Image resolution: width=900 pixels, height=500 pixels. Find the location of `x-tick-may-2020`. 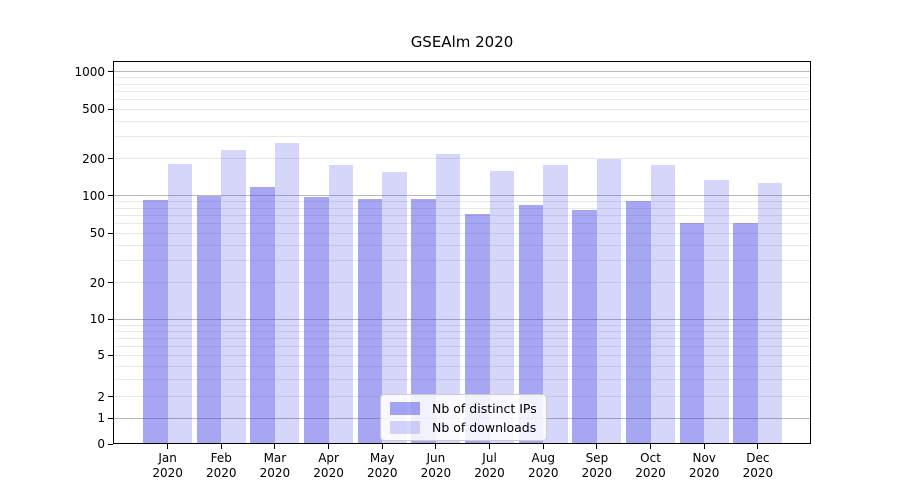

x-tick-may-2020 is located at coordinates (382, 446).